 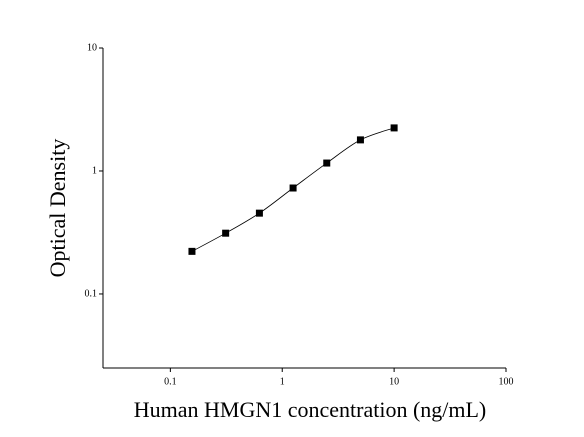 I want to click on x-tick-label: 0.1, so click(x=170, y=381).